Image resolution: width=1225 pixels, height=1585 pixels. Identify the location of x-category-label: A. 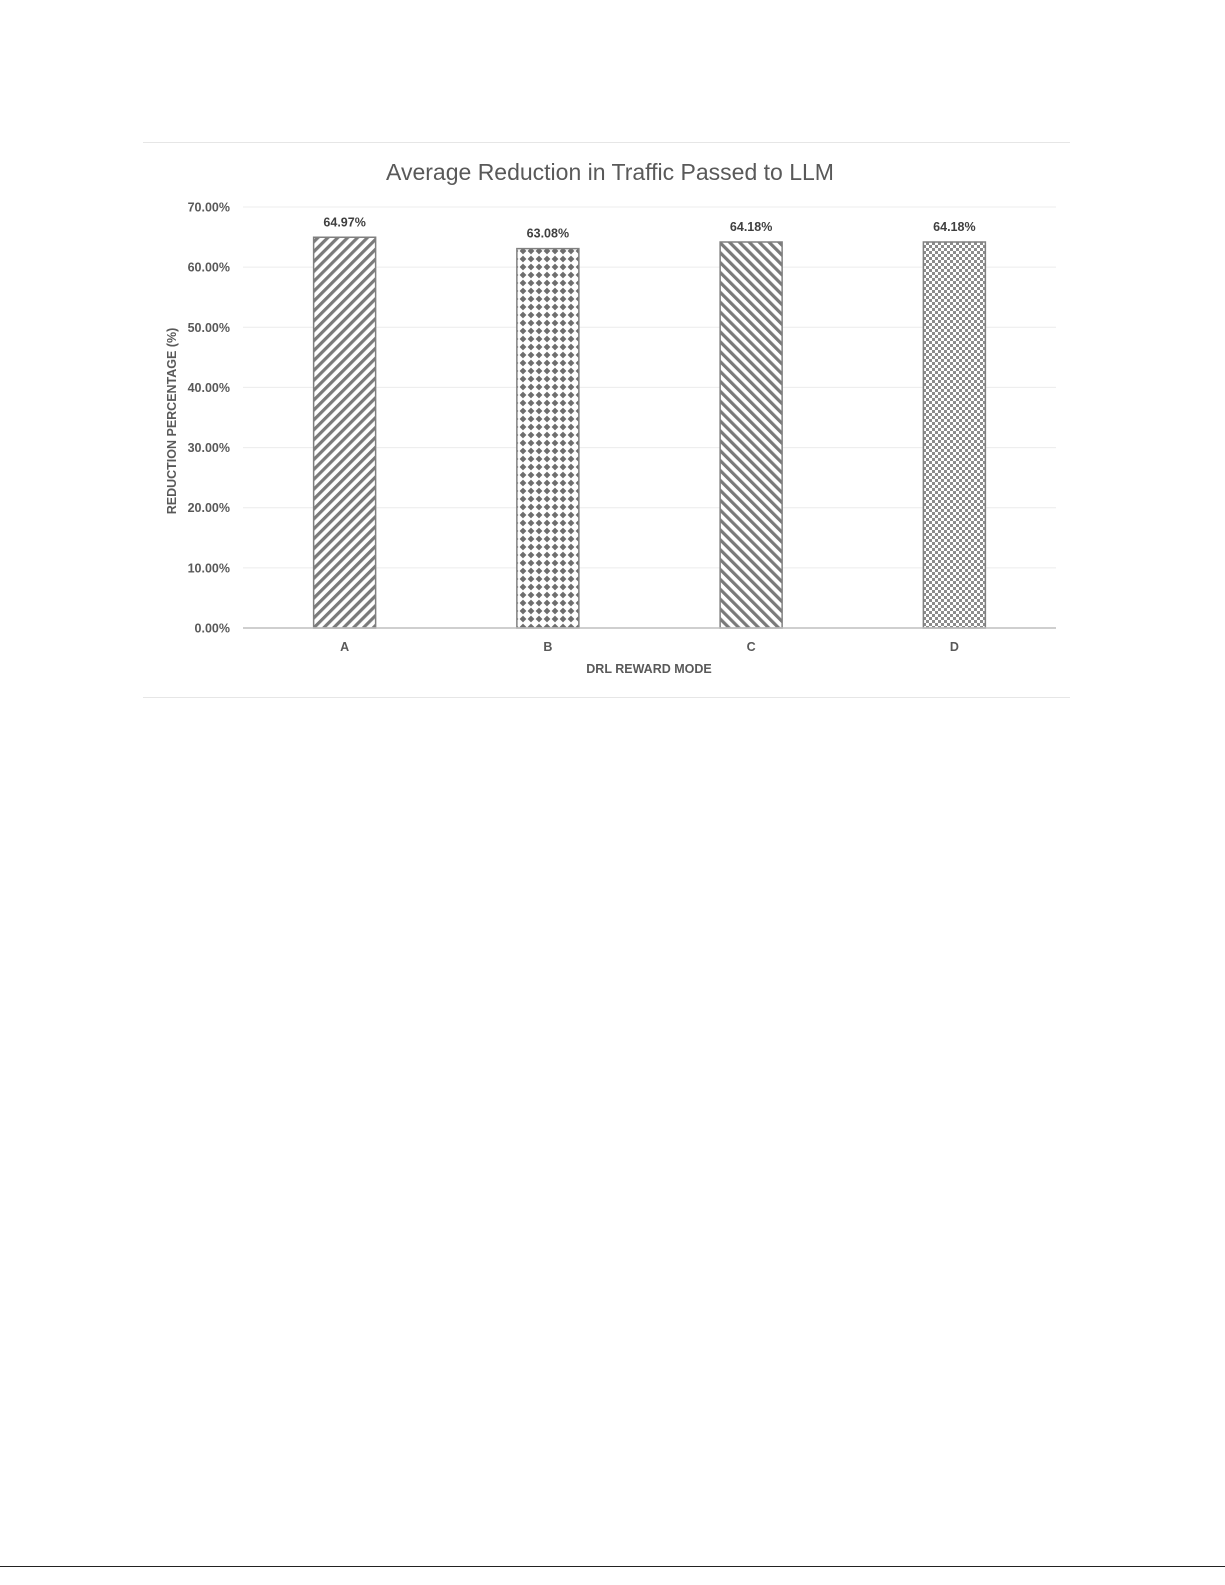
(344, 647).